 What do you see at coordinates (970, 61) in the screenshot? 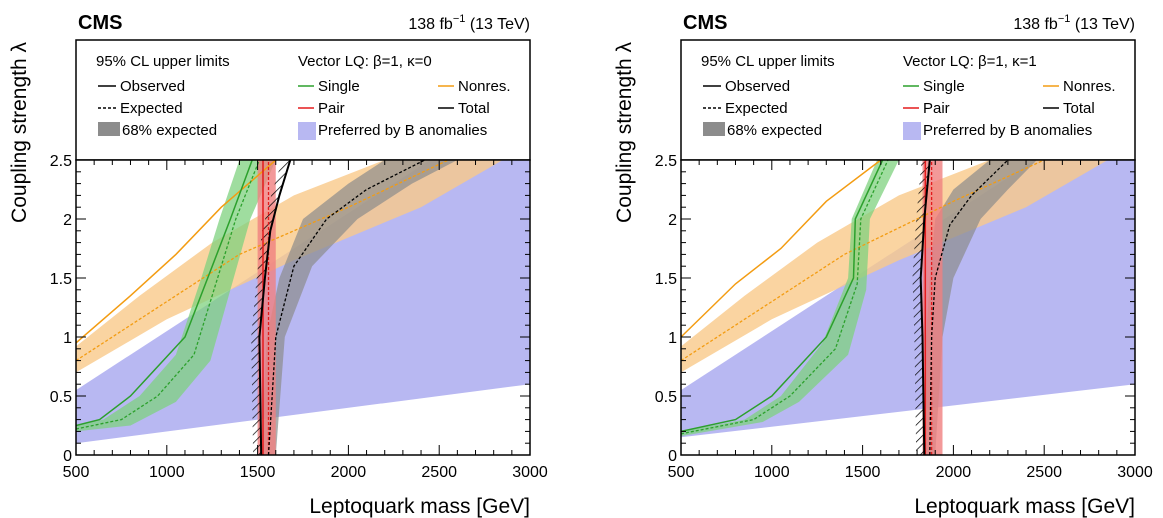
I see `legend-header-right: Vector LQ: β=1, κ=1` at bounding box center [970, 61].